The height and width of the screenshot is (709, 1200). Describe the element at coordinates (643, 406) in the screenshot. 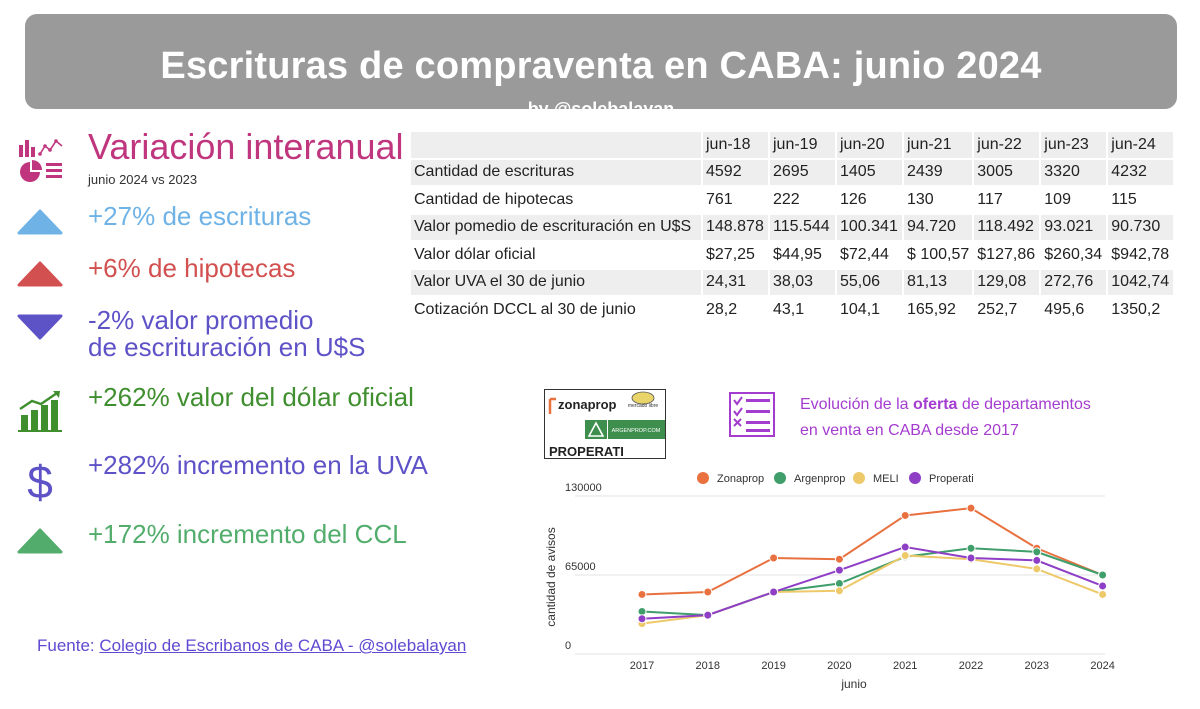

I see `mercadolibre-logo-text: mercado libre` at that location.